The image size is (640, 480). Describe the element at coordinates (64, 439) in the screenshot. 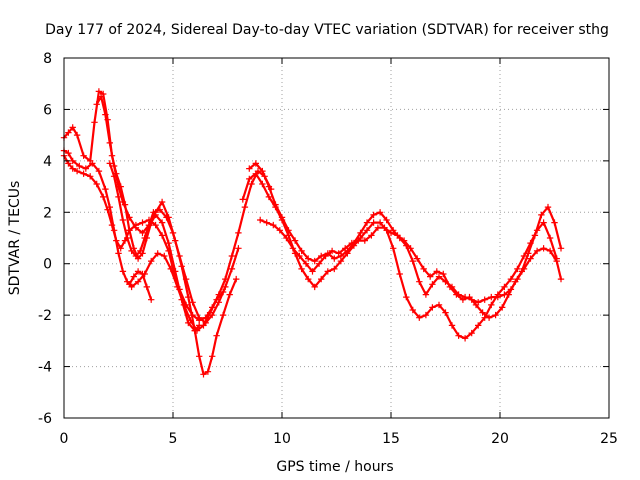

I see `x-tick-label: 0` at that location.